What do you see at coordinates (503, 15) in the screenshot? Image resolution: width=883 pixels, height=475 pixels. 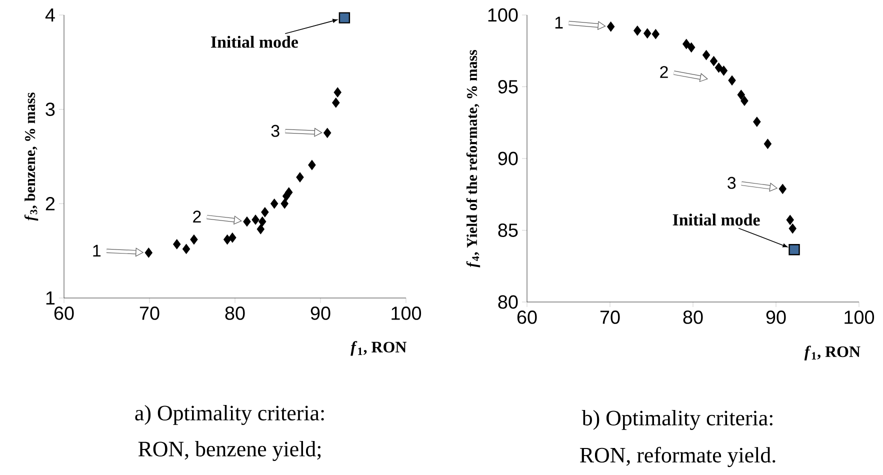 I see `y-tick-label: 100` at bounding box center [503, 15].